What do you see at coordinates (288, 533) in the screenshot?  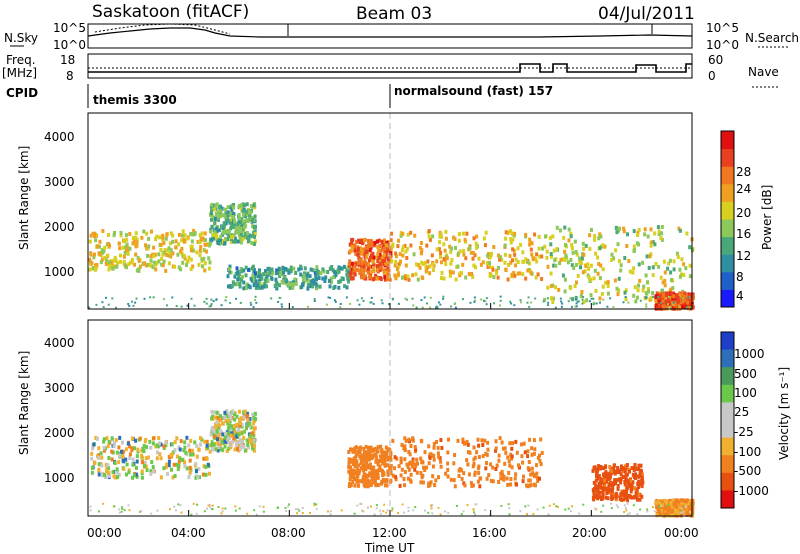 I see `xtick-label: 08:00` at bounding box center [288, 533].